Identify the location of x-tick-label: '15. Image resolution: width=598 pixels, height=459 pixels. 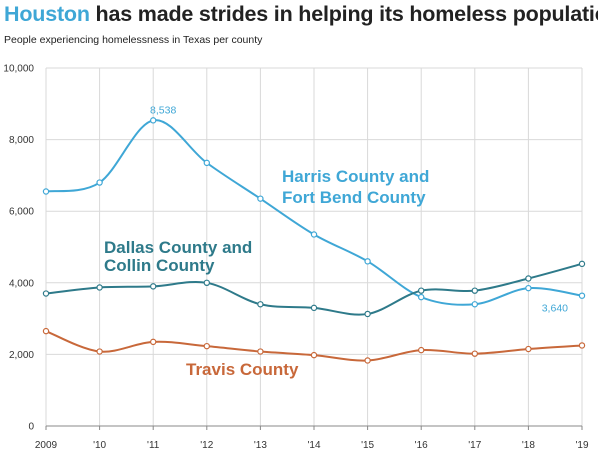
(367, 445).